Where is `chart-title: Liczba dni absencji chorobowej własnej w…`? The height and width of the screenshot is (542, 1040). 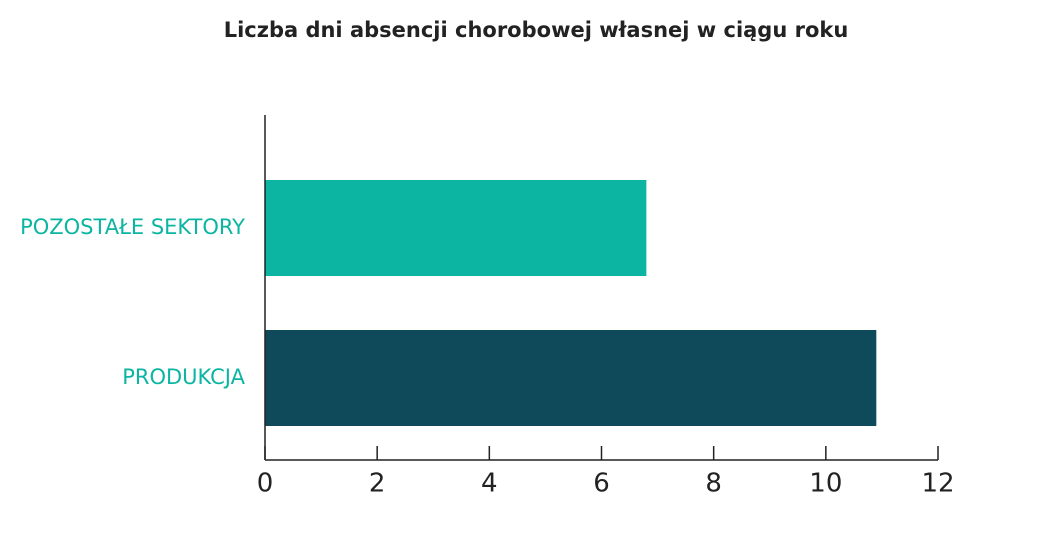
chart-title: Liczba dni absencji chorobowej własnej w… is located at coordinates (536, 30).